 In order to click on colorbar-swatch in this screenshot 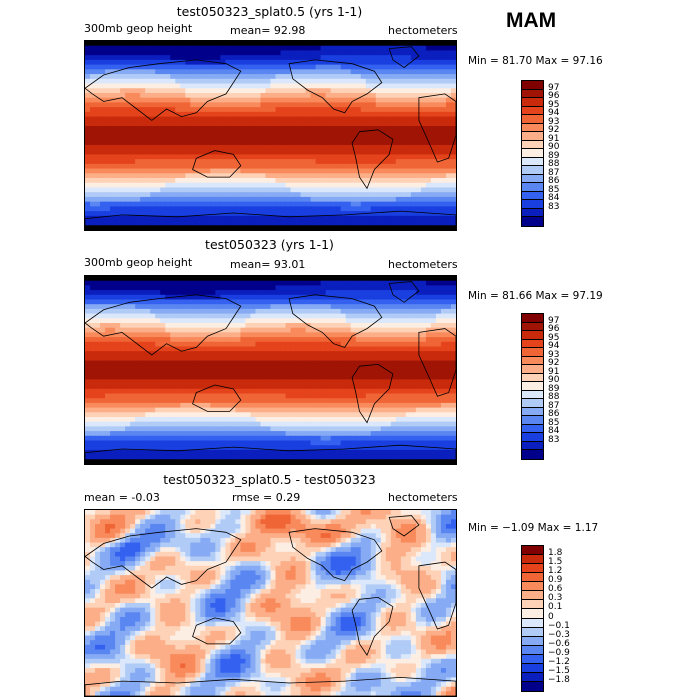, I will do `click(532, 213)`.